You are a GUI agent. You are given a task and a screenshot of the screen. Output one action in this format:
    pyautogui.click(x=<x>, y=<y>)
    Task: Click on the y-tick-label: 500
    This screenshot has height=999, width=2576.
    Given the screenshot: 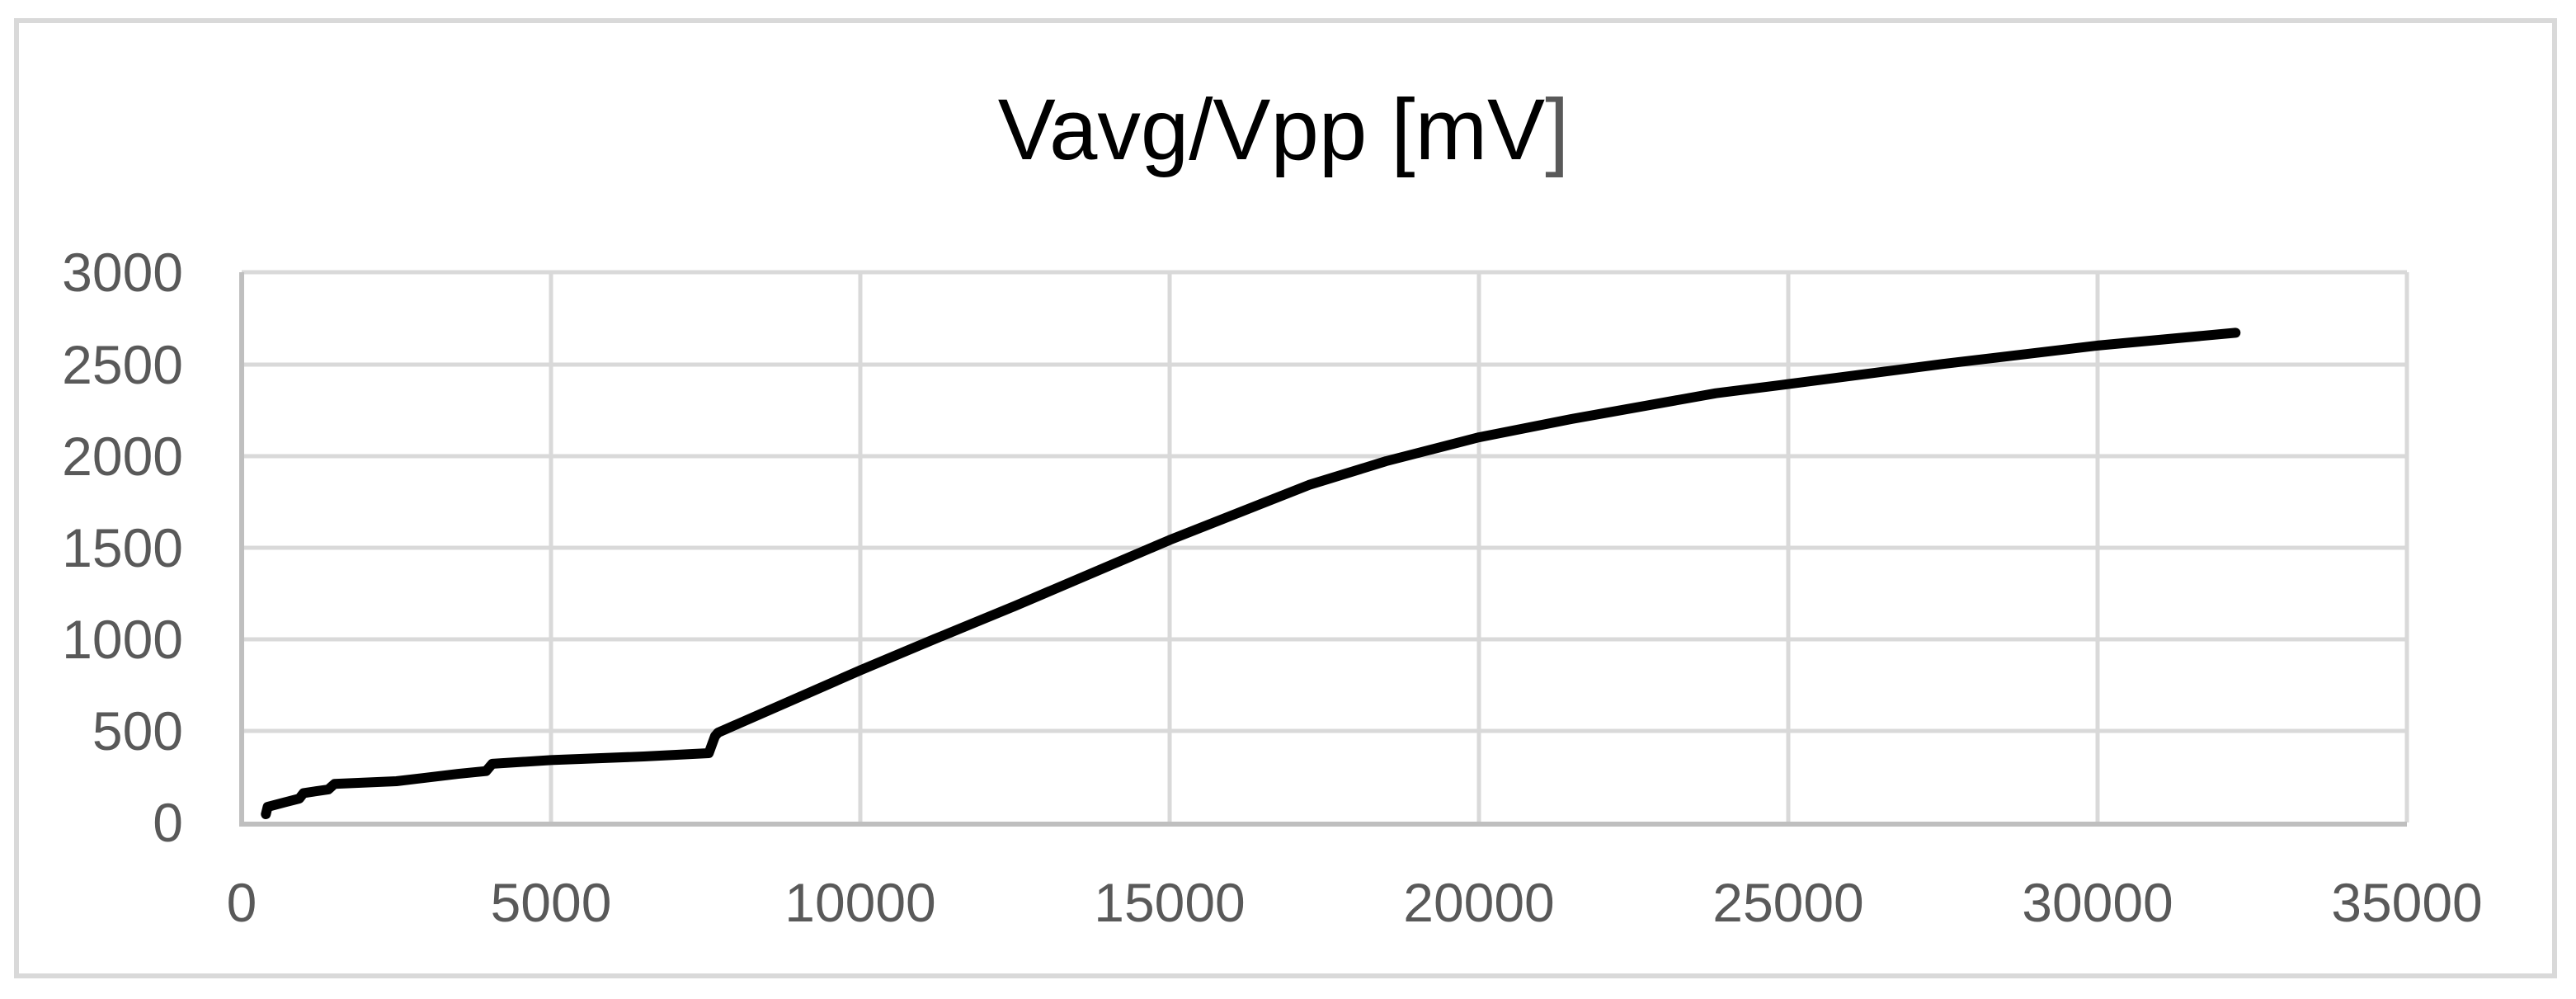 What is the action you would take?
    pyautogui.click(x=137, y=731)
    